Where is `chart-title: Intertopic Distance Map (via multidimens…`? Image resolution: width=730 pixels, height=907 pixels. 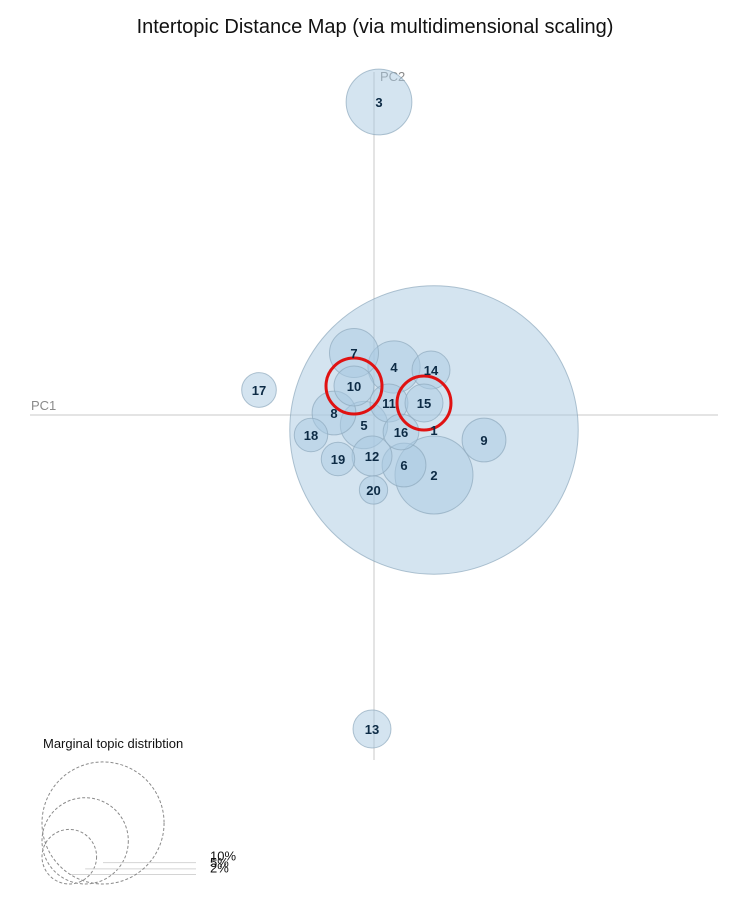 chart-title: Intertopic Distance Map (via multidimens… is located at coordinates (375, 27).